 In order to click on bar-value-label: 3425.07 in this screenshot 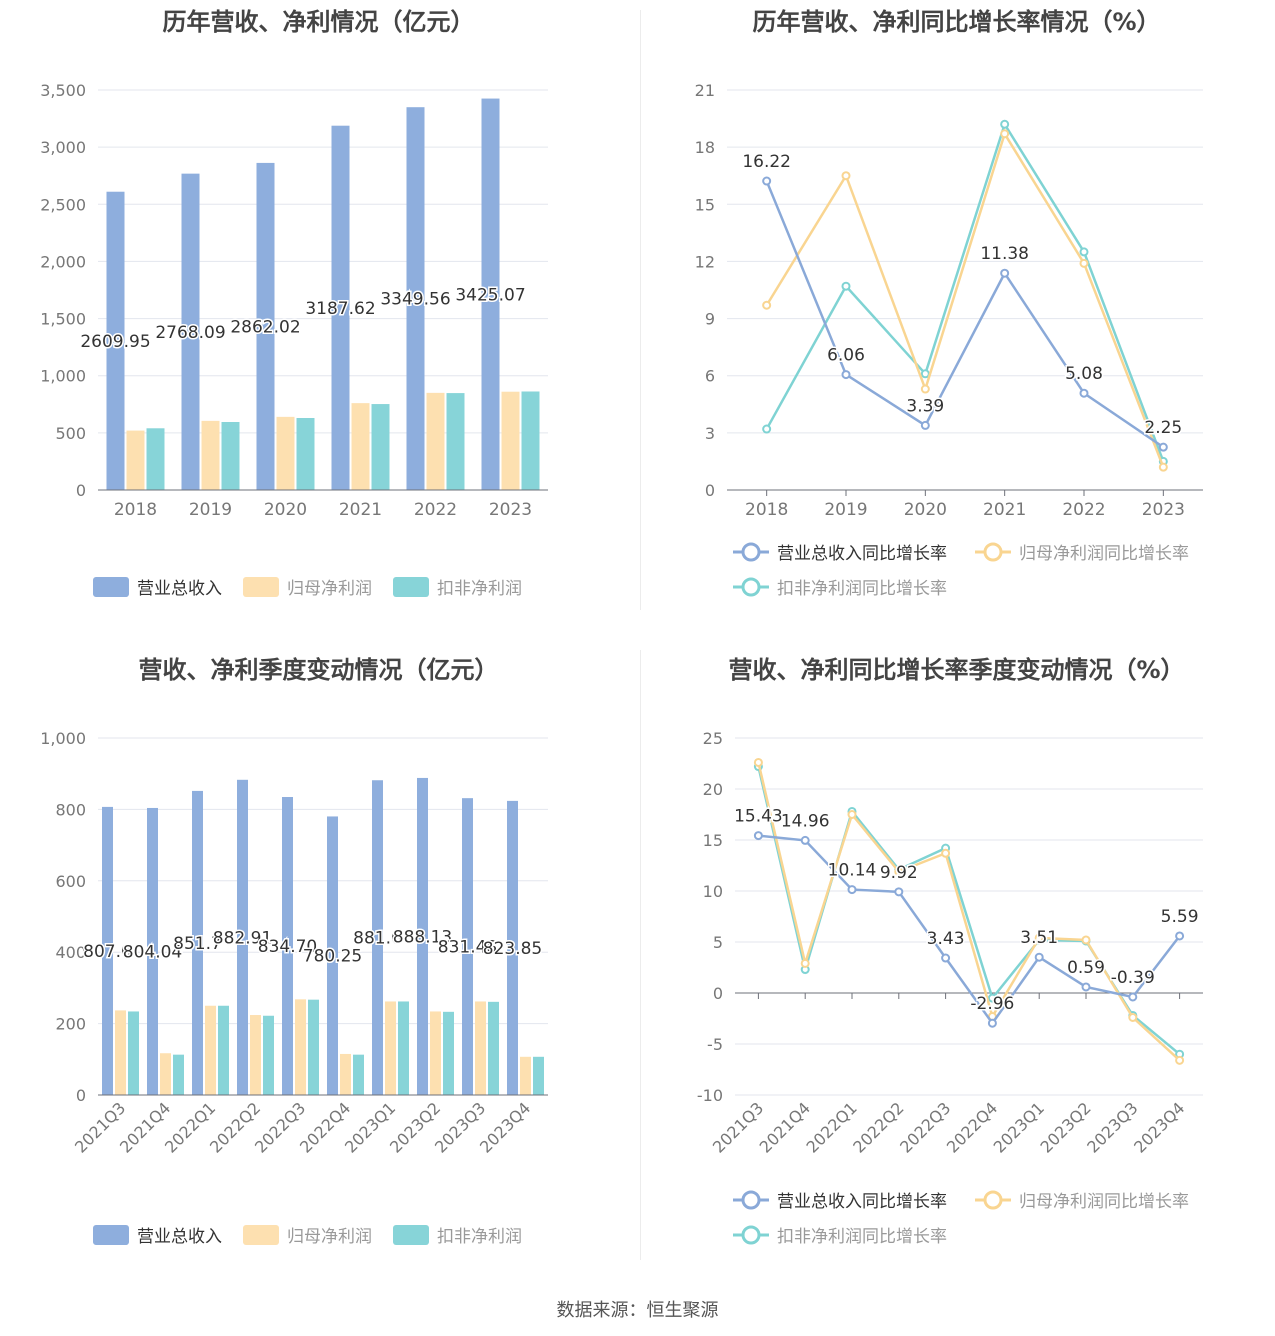, I will do `click(490, 295)`.